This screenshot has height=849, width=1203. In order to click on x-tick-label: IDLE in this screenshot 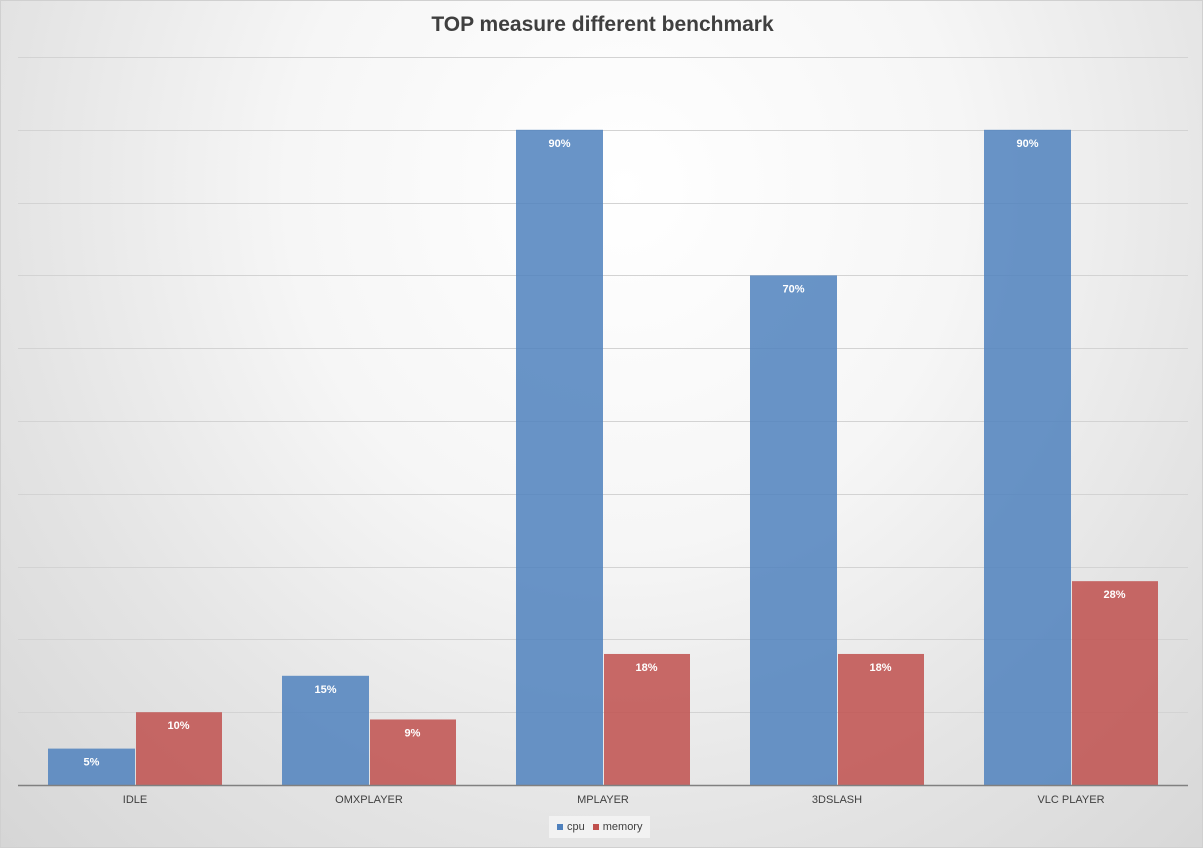, I will do `click(135, 800)`.